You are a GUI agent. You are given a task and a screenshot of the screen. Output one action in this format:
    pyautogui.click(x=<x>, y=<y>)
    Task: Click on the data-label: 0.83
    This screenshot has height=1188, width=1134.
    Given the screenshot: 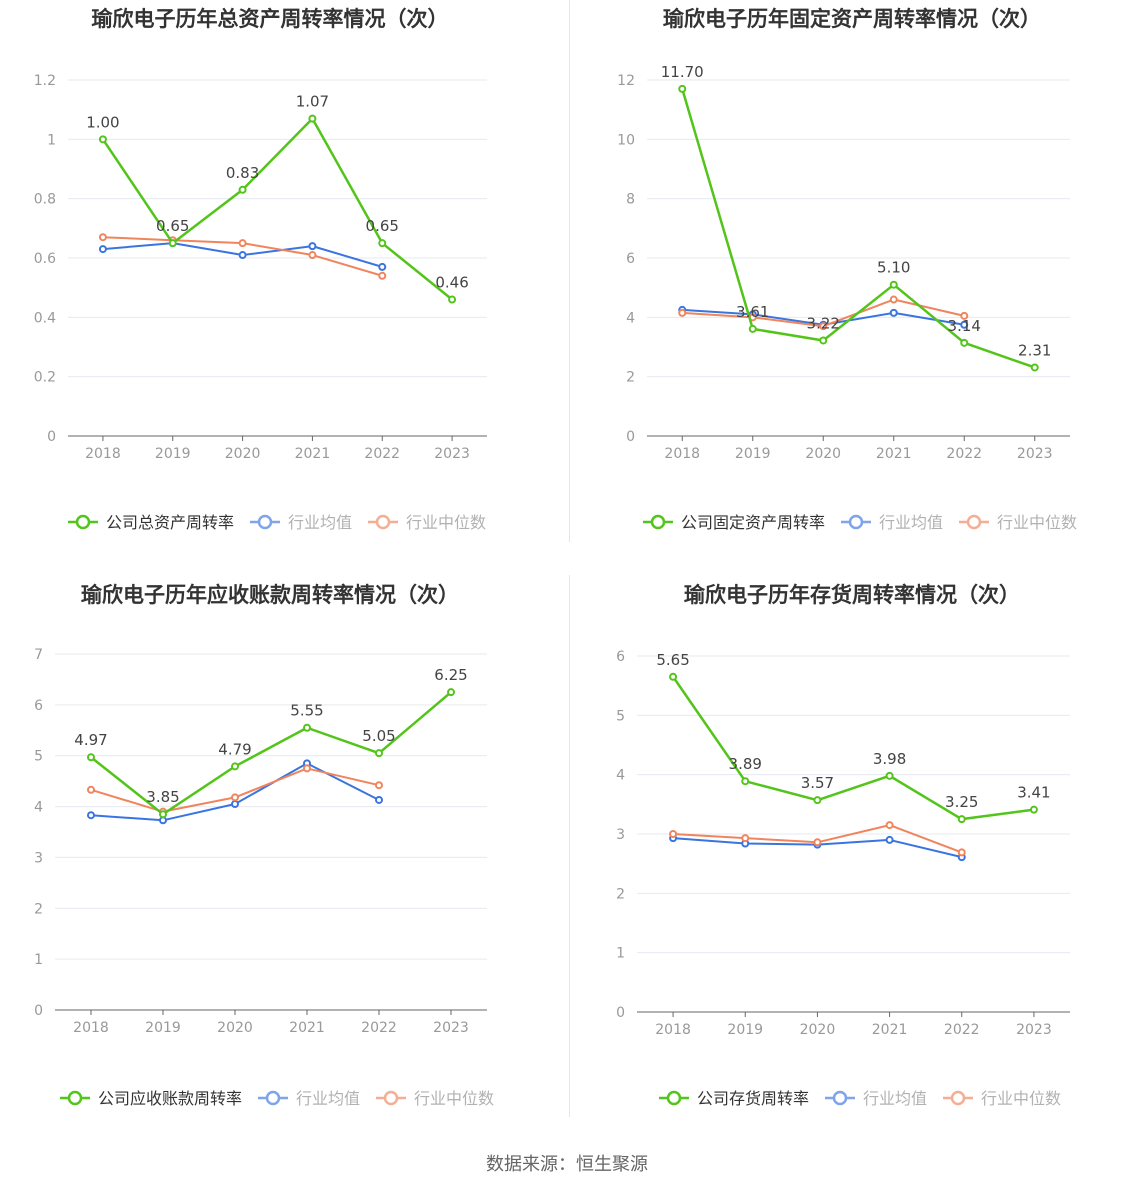 What is the action you would take?
    pyautogui.click(x=242, y=173)
    